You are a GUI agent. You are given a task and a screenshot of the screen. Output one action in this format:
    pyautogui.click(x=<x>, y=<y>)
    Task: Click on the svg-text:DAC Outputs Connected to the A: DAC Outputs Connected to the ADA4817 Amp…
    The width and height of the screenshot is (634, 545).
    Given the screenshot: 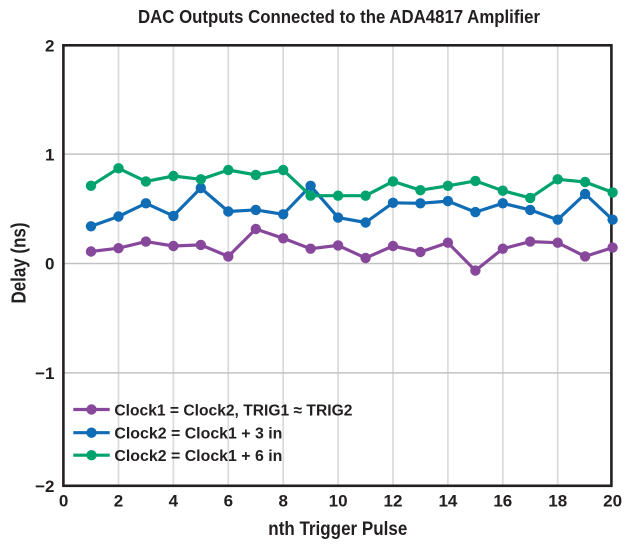 What is the action you would take?
    pyautogui.click(x=339, y=17)
    